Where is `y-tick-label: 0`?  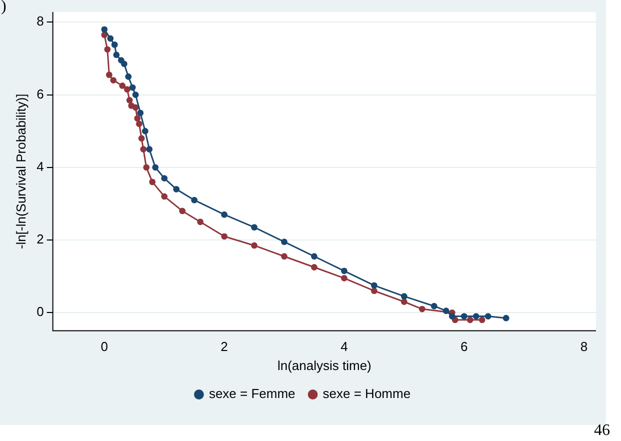
y-tick-label: 0 is located at coordinates (40, 312).